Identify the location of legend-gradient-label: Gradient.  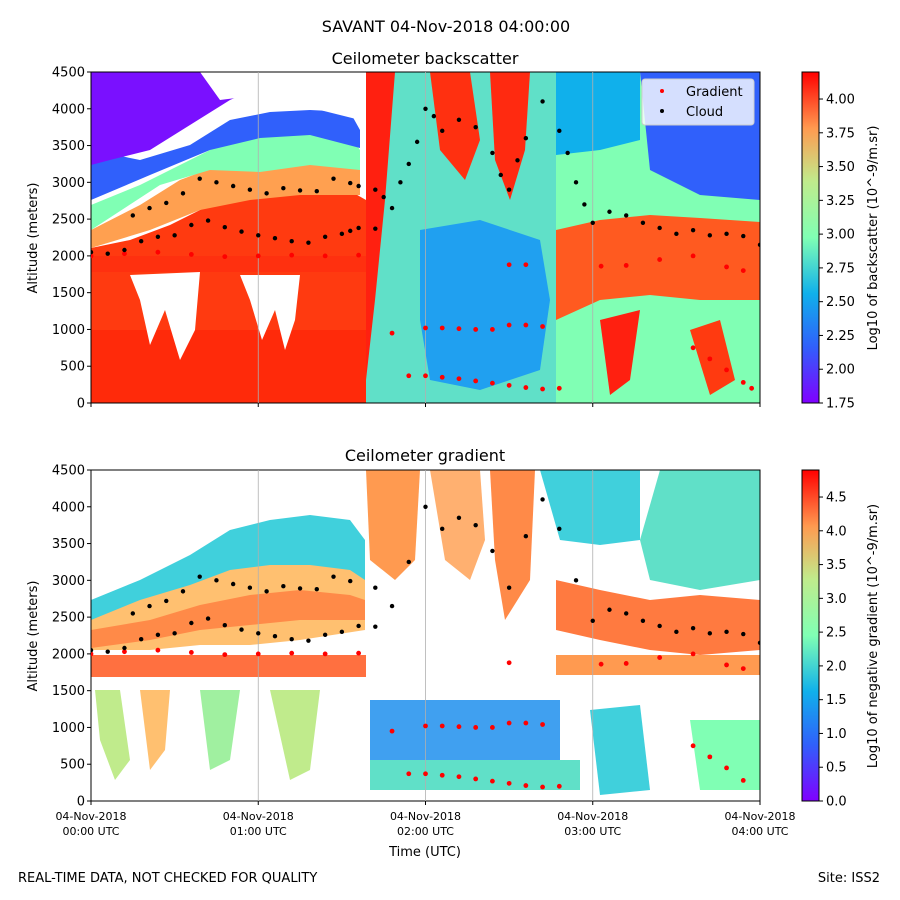
(714, 92).